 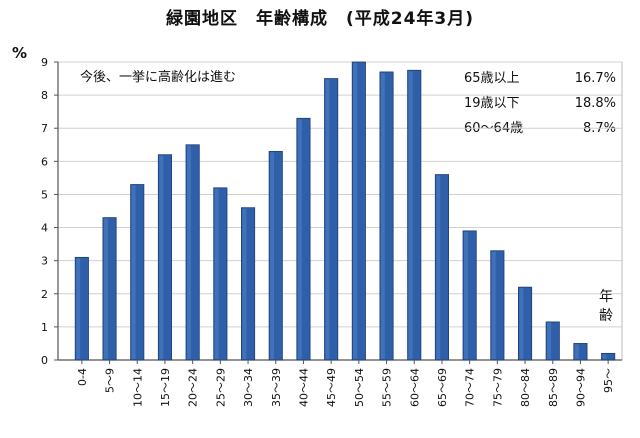 I want to click on stat-row-65plus: 65歳以上 16.7%, so click(x=540, y=78).